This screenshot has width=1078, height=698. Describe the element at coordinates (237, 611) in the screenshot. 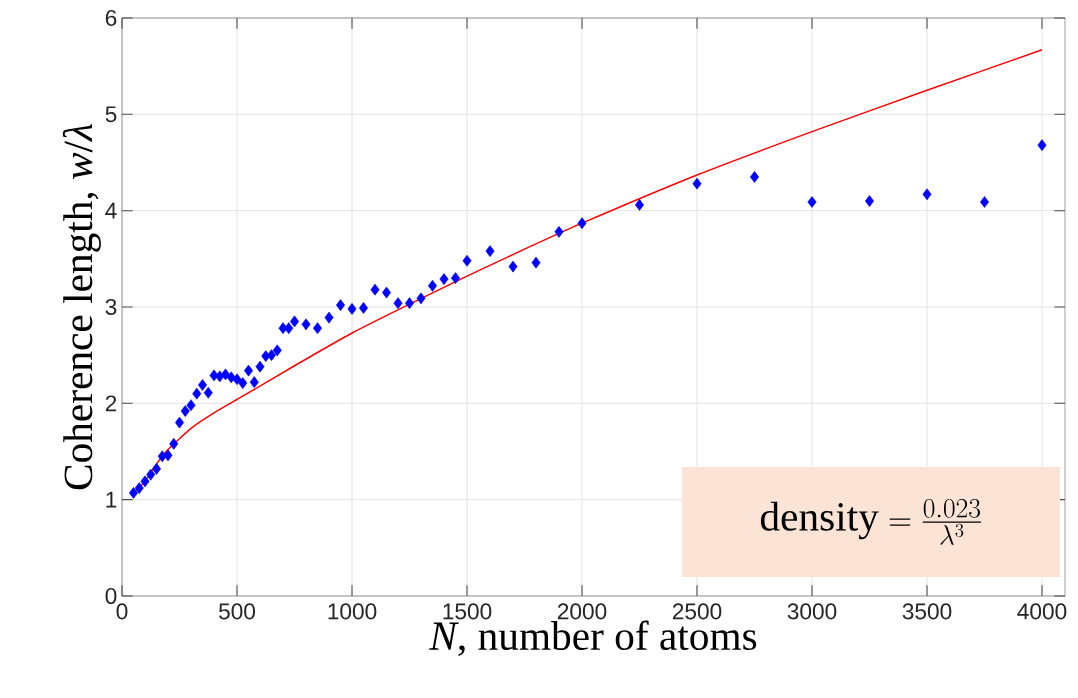

I see `x-tick-label: 500` at that location.